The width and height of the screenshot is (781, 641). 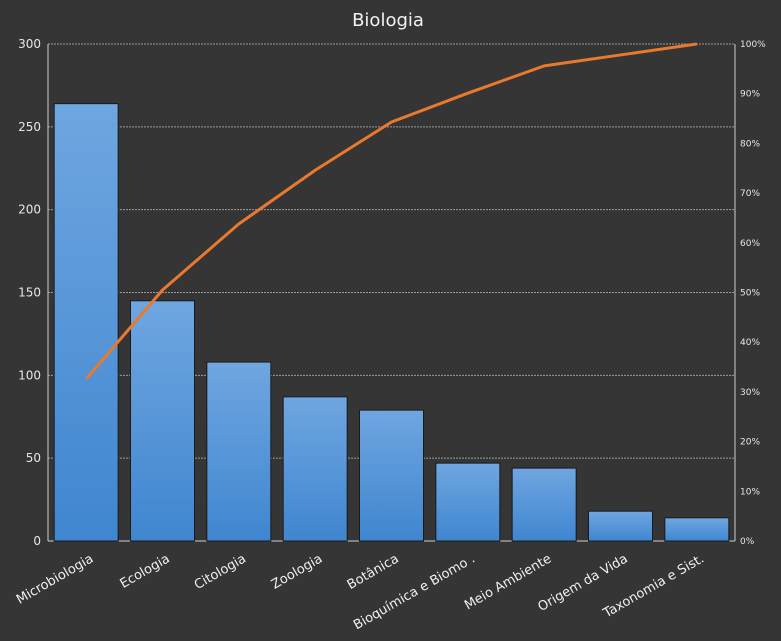 What do you see at coordinates (388, 20) in the screenshot?
I see `chart-title: Biologia` at bounding box center [388, 20].